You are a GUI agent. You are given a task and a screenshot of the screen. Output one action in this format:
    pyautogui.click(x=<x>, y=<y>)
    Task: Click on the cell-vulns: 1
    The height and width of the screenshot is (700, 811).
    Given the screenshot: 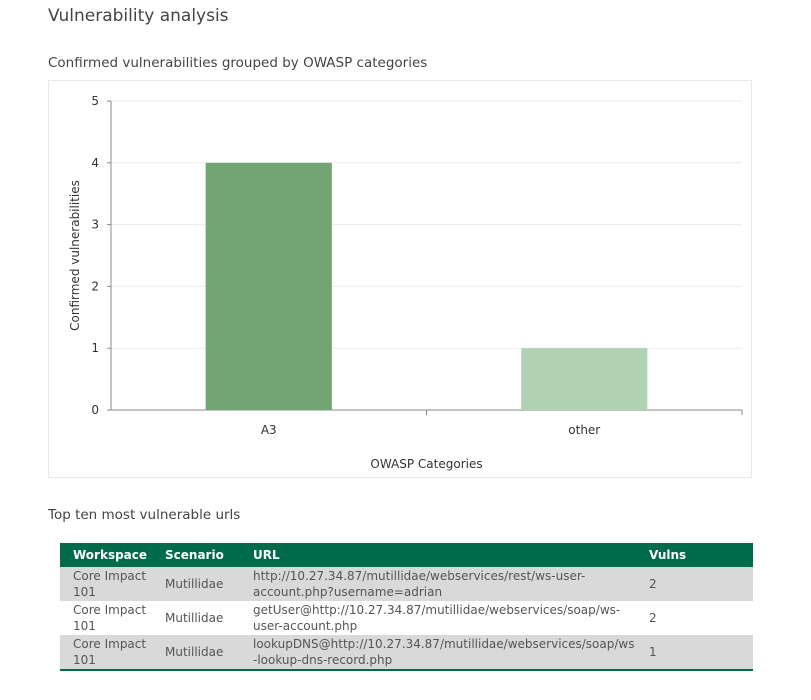 What is the action you would take?
    pyautogui.click(x=694, y=653)
    